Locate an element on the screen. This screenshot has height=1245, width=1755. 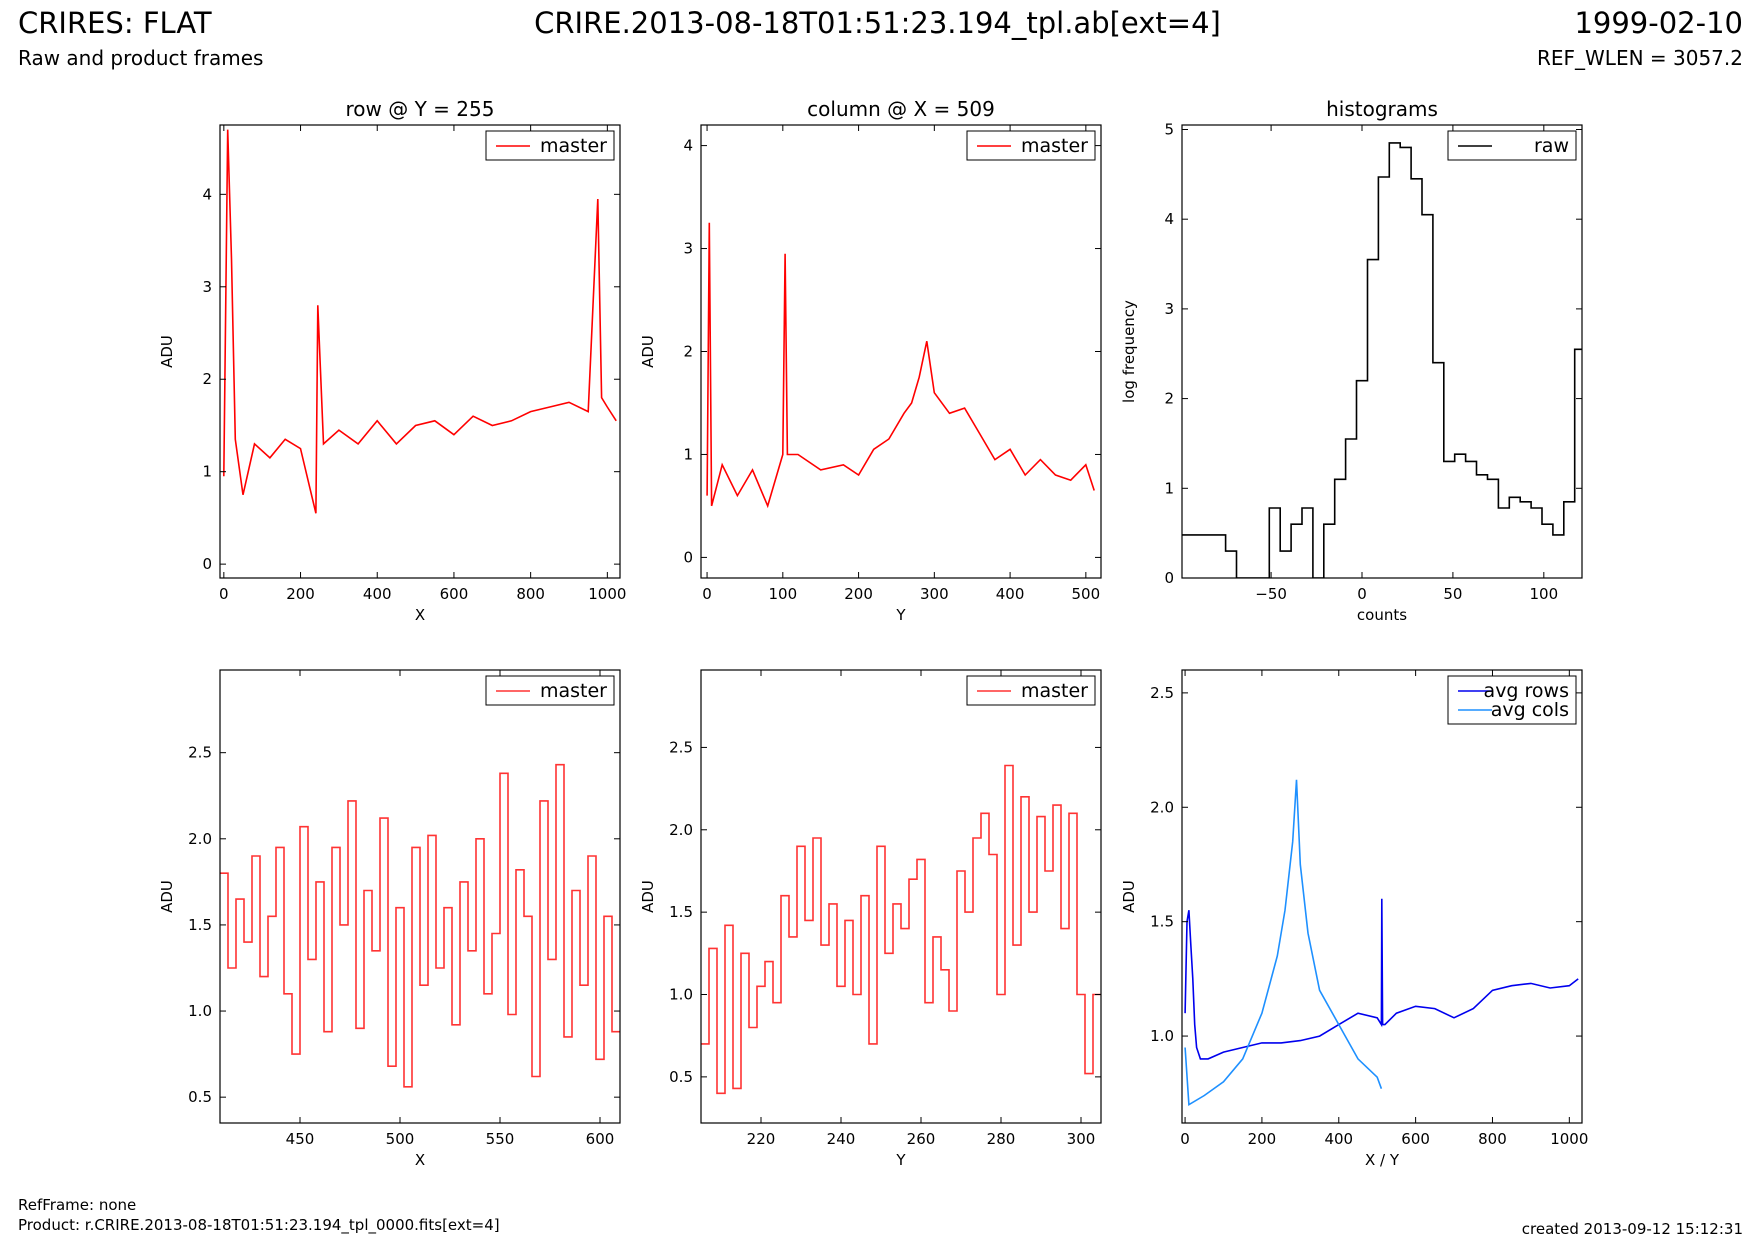
x-tick-label: 450 is located at coordinates (300, 1139).